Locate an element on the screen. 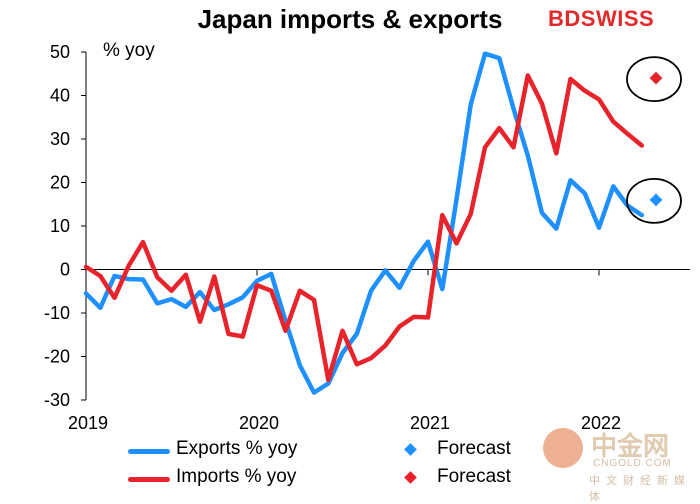  watermark: 中金网 CNGOLD.COM 中文财经新媒体 is located at coordinates (618, 464).